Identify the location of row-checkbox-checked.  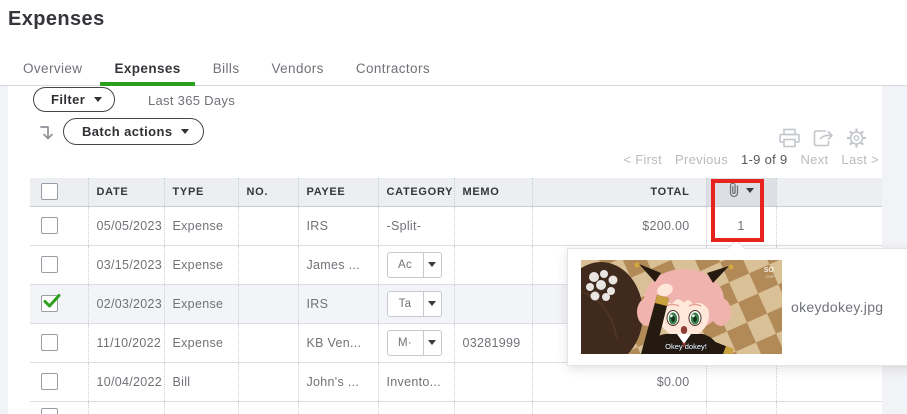
(51, 303).